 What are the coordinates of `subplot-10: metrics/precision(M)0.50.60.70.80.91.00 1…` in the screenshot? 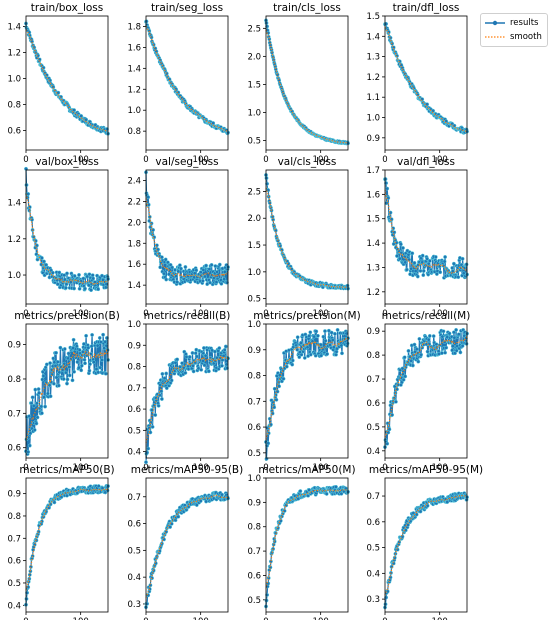 It's located at (303, 391).